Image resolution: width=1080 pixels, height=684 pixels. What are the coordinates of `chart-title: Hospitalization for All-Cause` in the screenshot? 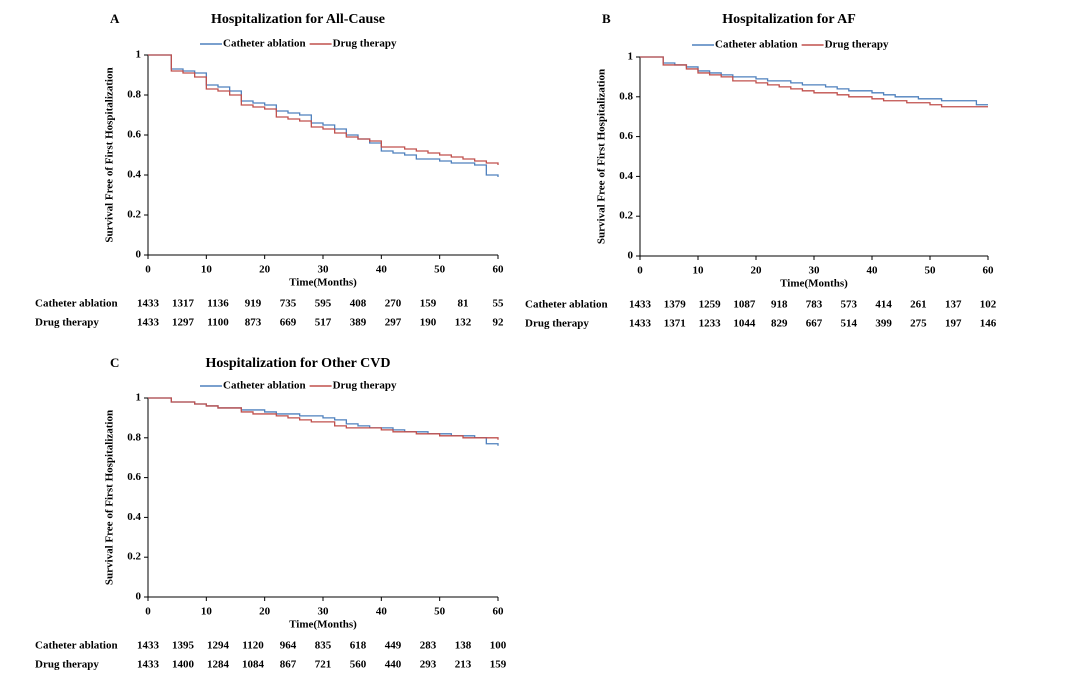 It's located at (298, 19).